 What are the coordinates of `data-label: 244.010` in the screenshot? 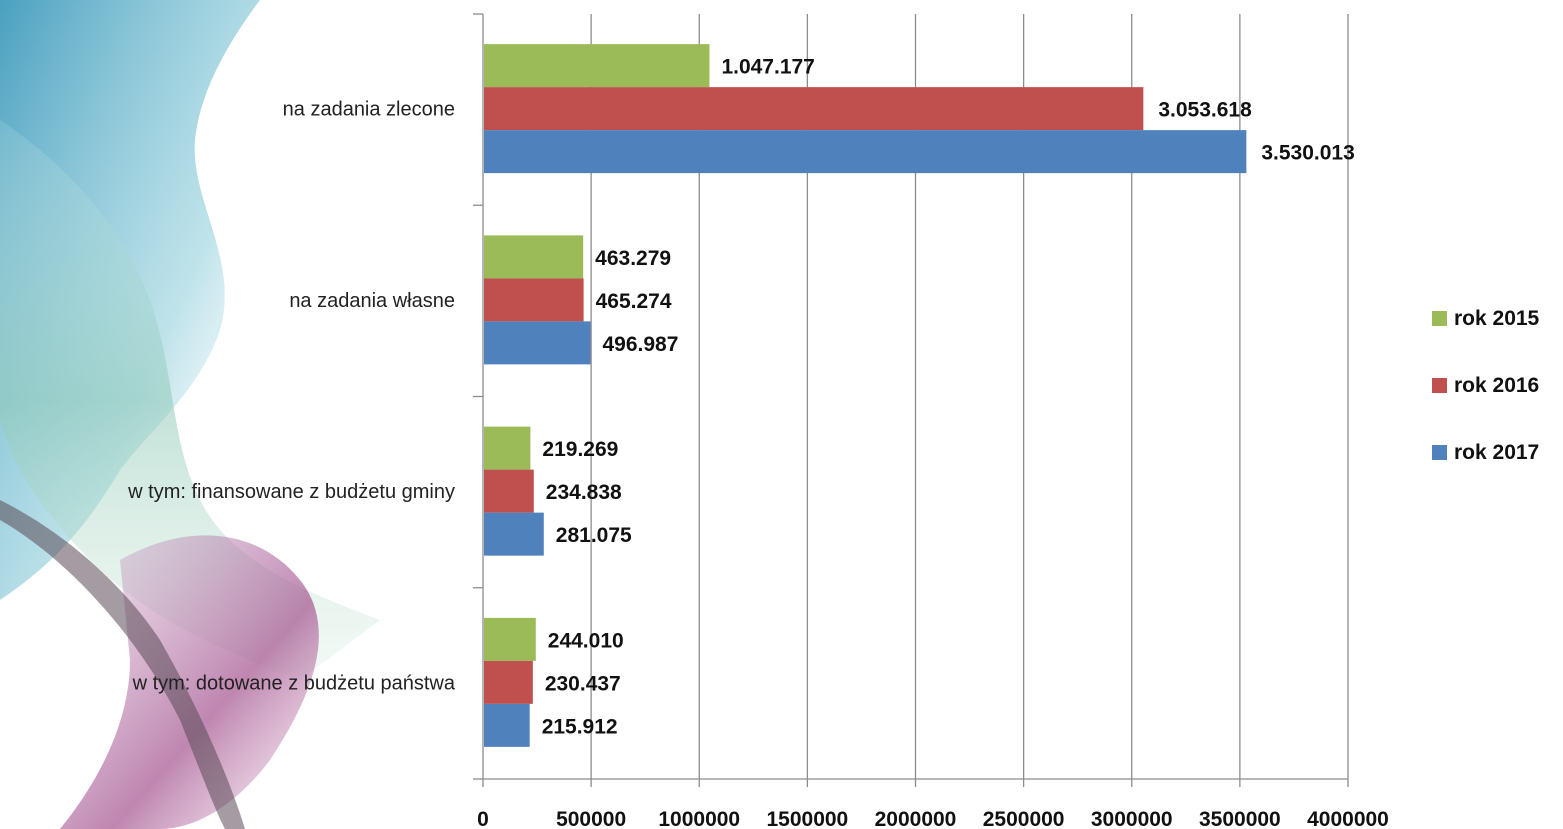 It's located at (586, 640).